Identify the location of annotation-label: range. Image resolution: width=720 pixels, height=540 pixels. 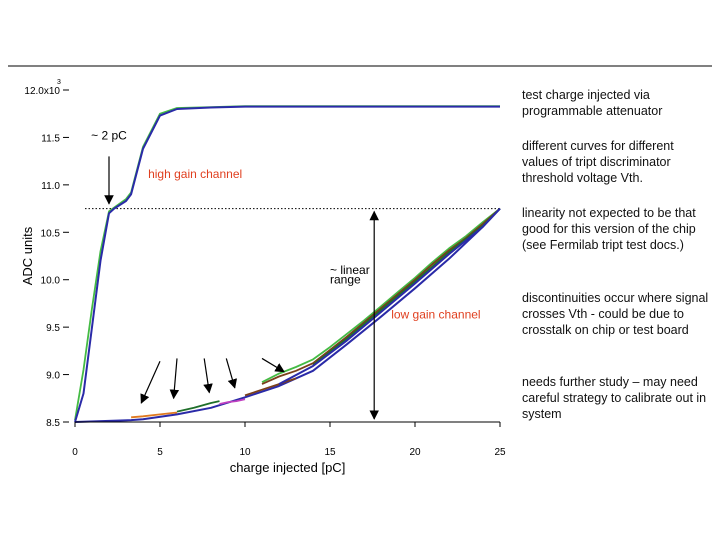
(345, 280).